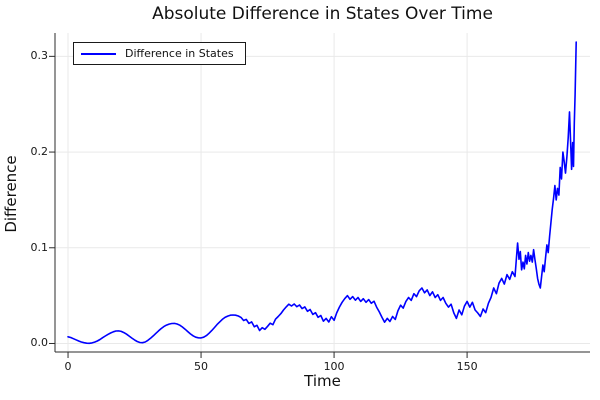  I want to click on x-tick-label: 50, so click(201, 366).